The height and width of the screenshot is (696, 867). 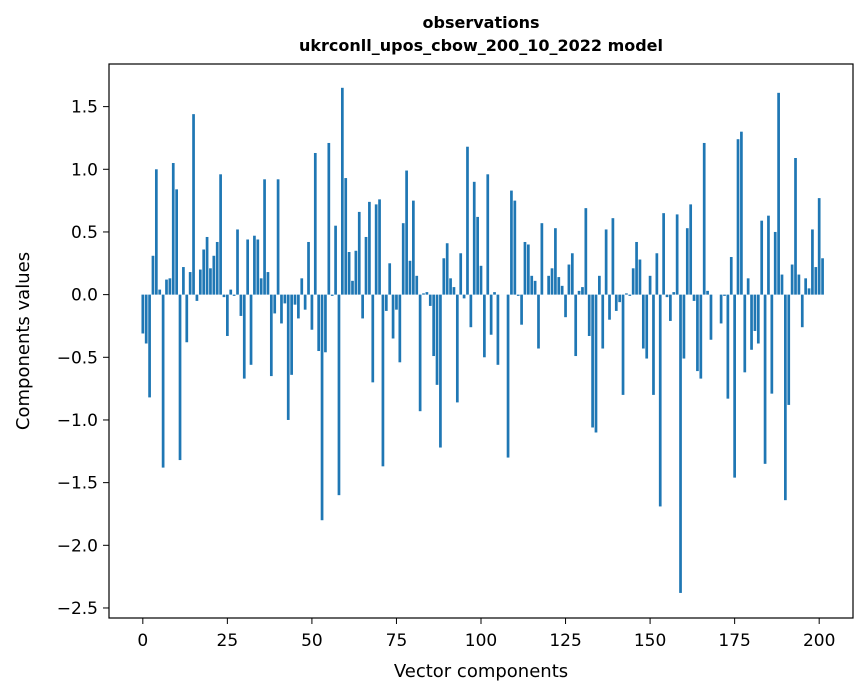 What do you see at coordinates (486, 634) in the screenshot?
I see `x-axis-ticks: 0 25 50 75 100 125 150 175 200` at bounding box center [486, 634].